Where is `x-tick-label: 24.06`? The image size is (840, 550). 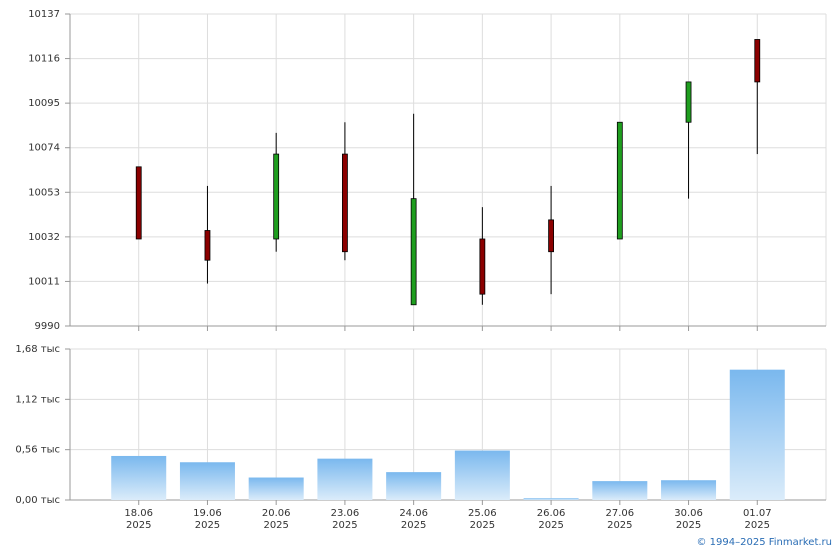
x-tick-label: 24.06 is located at coordinates (413, 513).